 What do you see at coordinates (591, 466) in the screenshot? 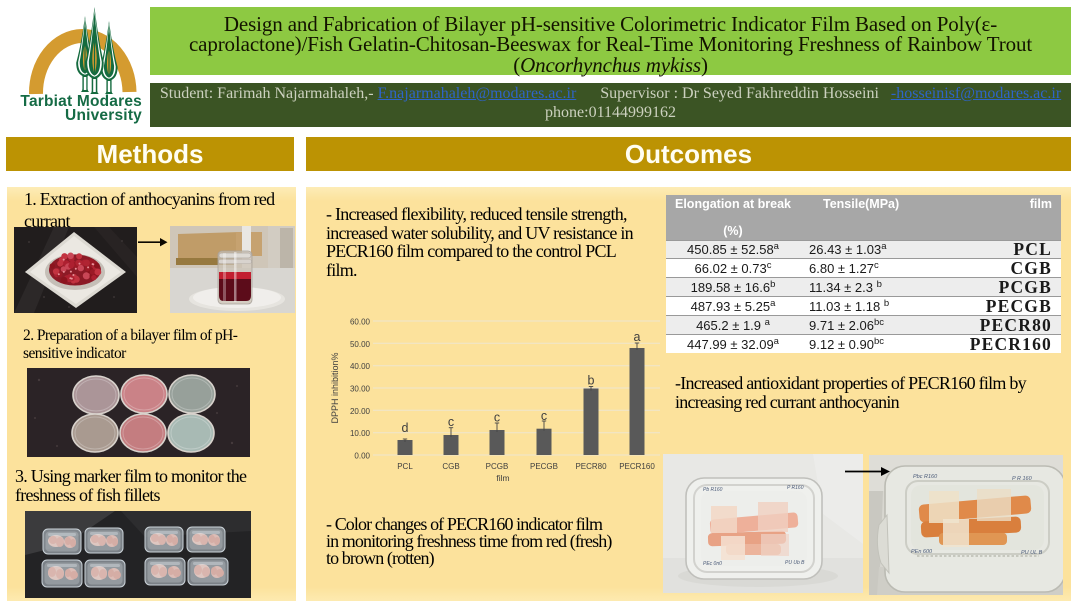
I see `svg-text: PECR80` at bounding box center [591, 466].